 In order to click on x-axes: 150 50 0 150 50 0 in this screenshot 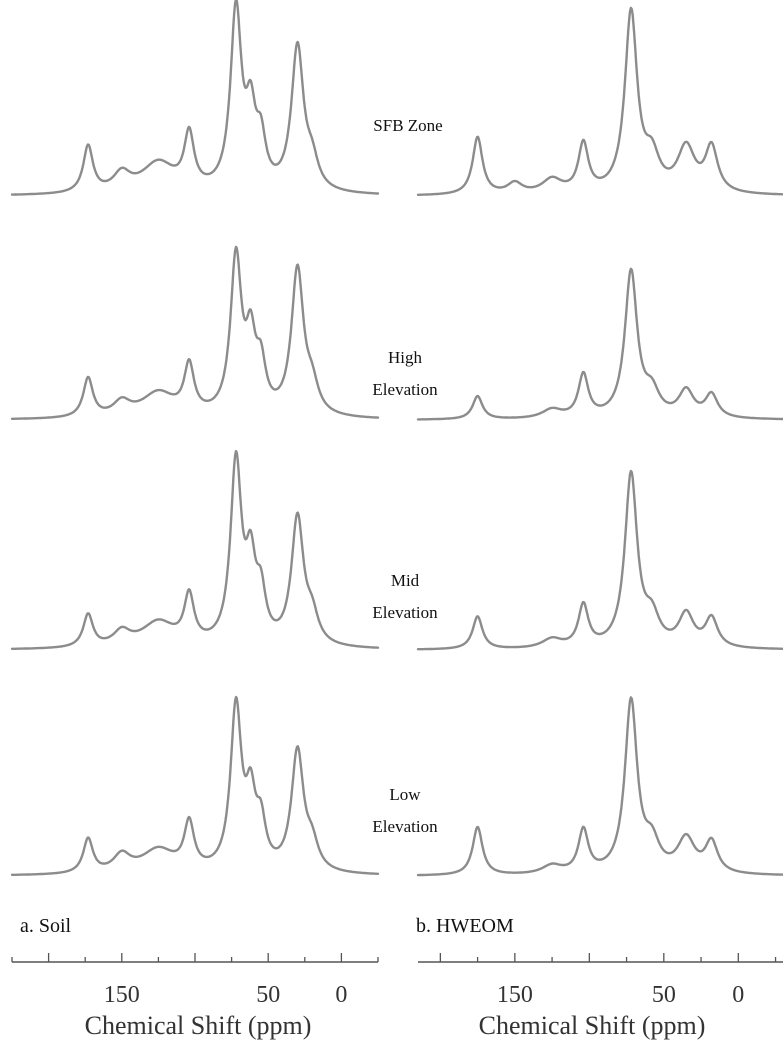, I will do `click(397, 980)`.